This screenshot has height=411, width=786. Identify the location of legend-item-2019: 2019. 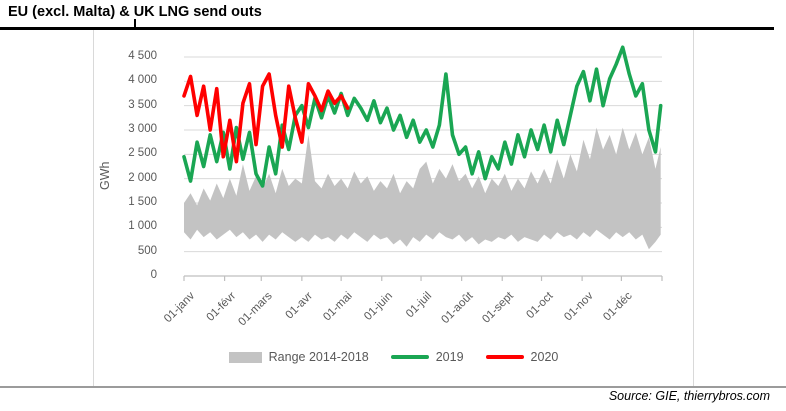
(427, 357).